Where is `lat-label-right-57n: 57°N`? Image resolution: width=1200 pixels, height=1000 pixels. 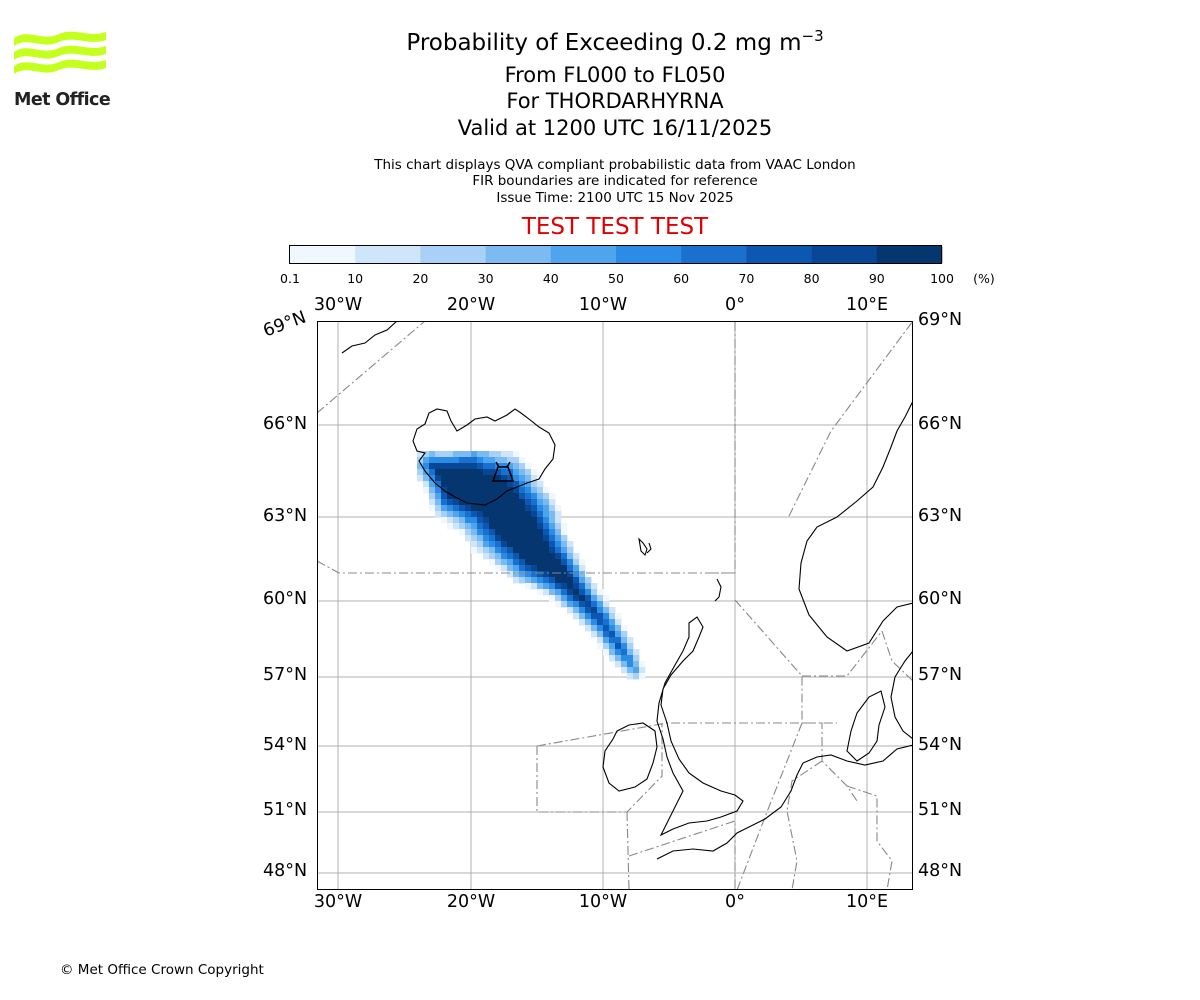 lat-label-right-57n: 57°N is located at coordinates (940, 675).